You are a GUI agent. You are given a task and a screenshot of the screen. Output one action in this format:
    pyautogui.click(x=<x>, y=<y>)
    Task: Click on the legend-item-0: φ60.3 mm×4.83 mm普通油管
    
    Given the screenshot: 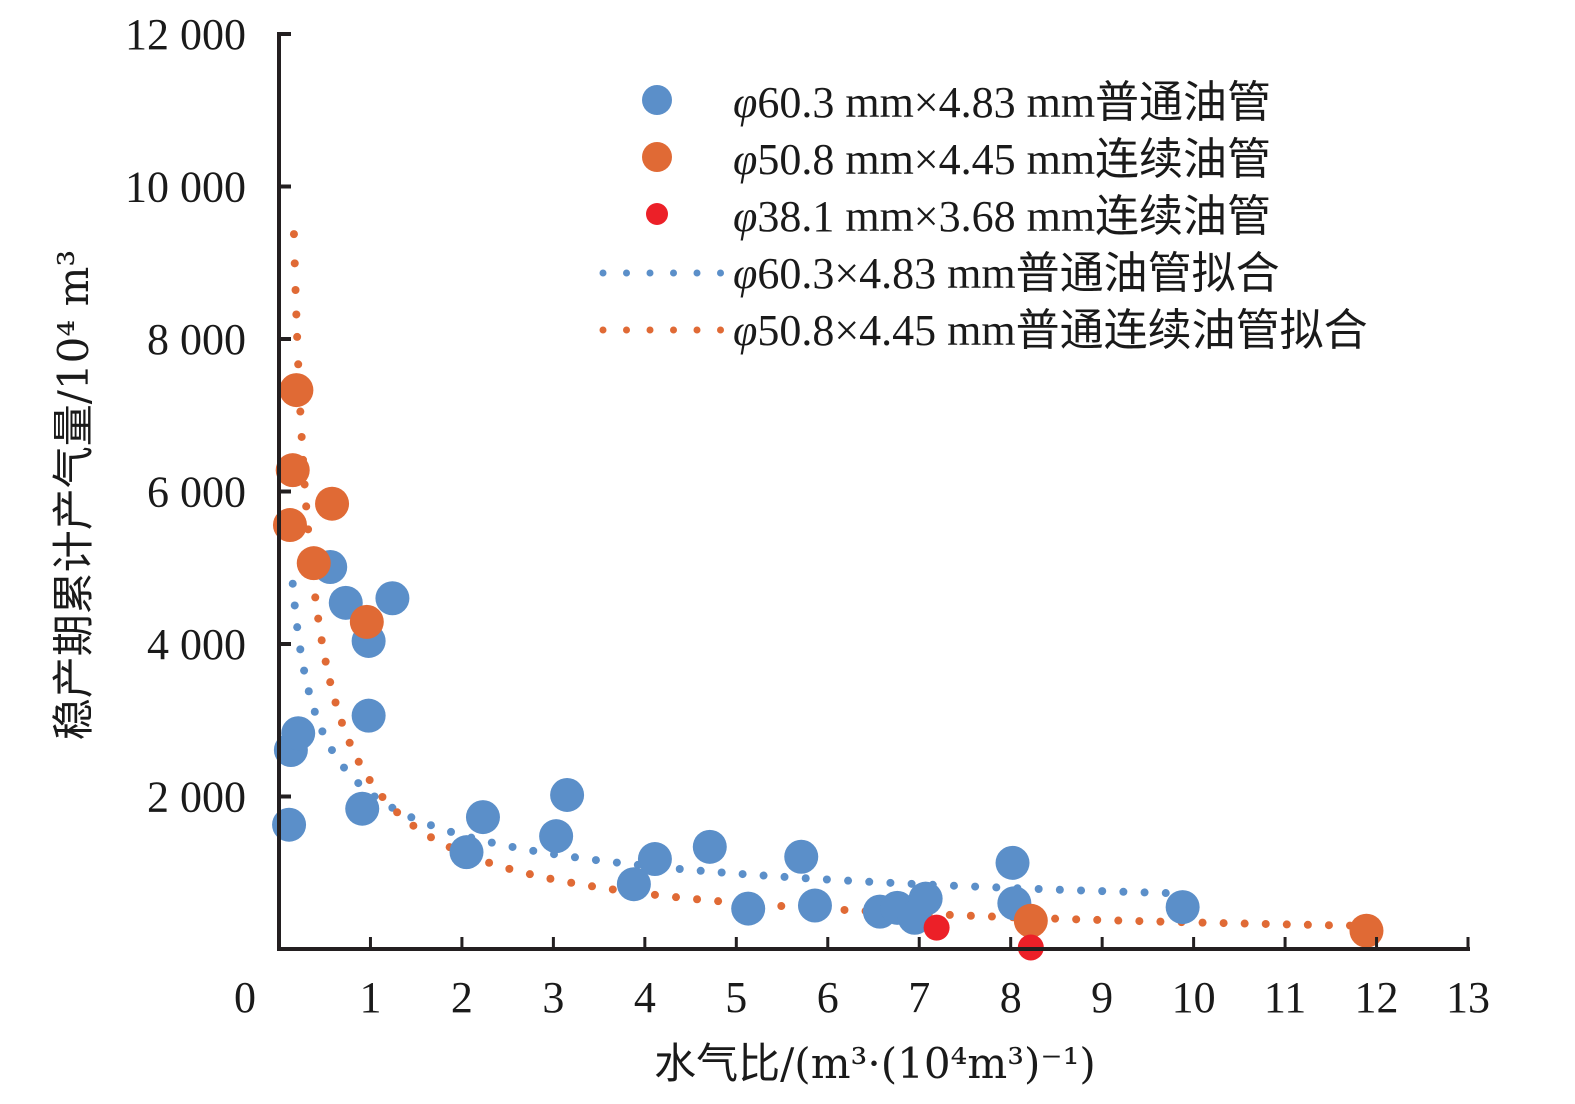 What is the action you would take?
    pyautogui.click(x=956, y=102)
    